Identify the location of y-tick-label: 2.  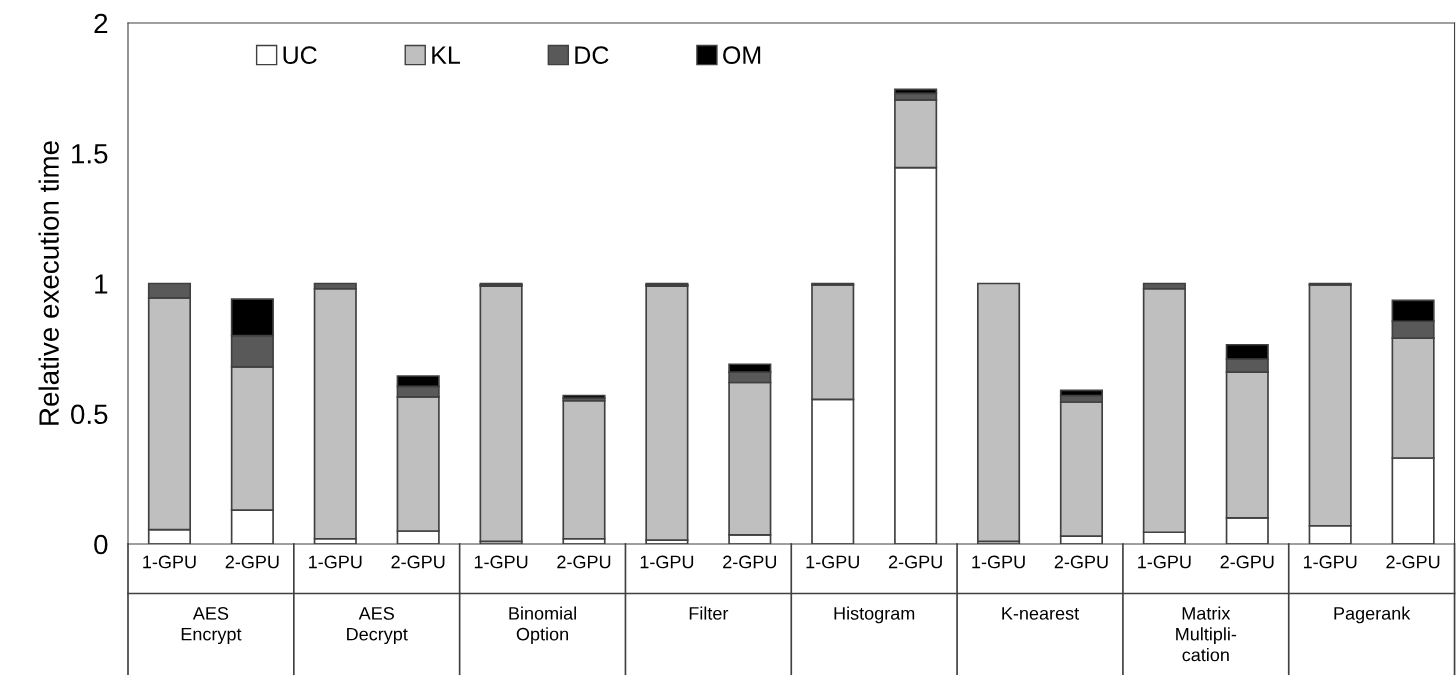
(101, 23).